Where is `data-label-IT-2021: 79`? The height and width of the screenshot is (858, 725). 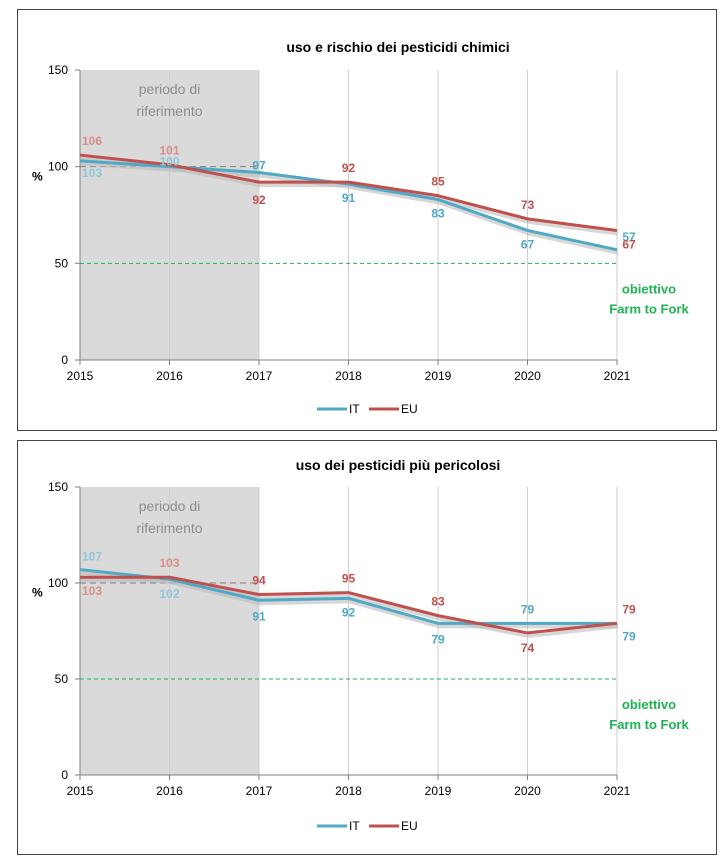
data-label-IT-2021: 79 is located at coordinates (629, 636).